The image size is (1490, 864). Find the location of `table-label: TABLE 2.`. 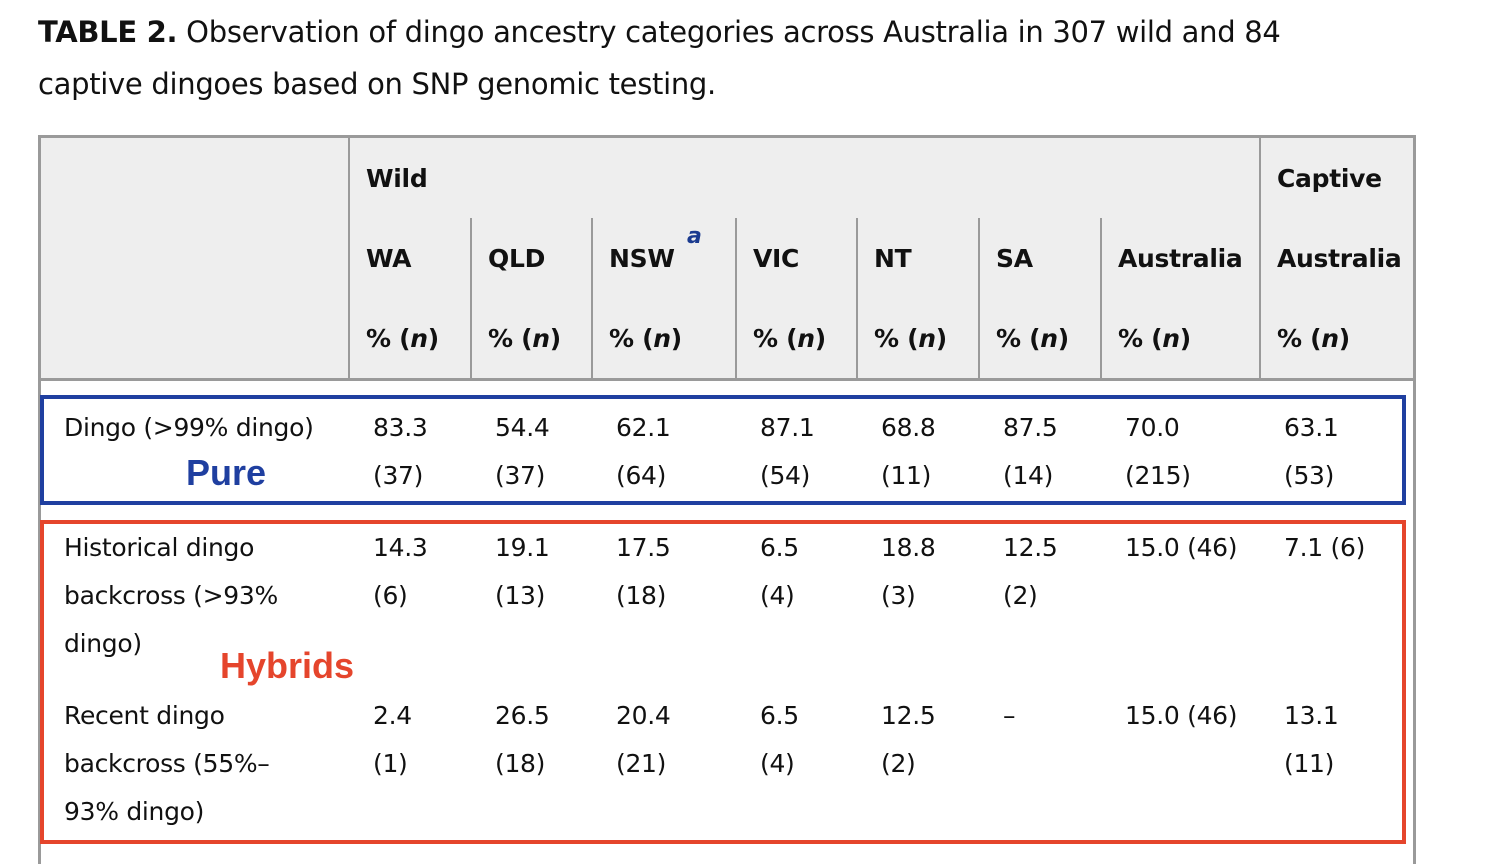

table-label: TABLE 2. is located at coordinates (108, 32).